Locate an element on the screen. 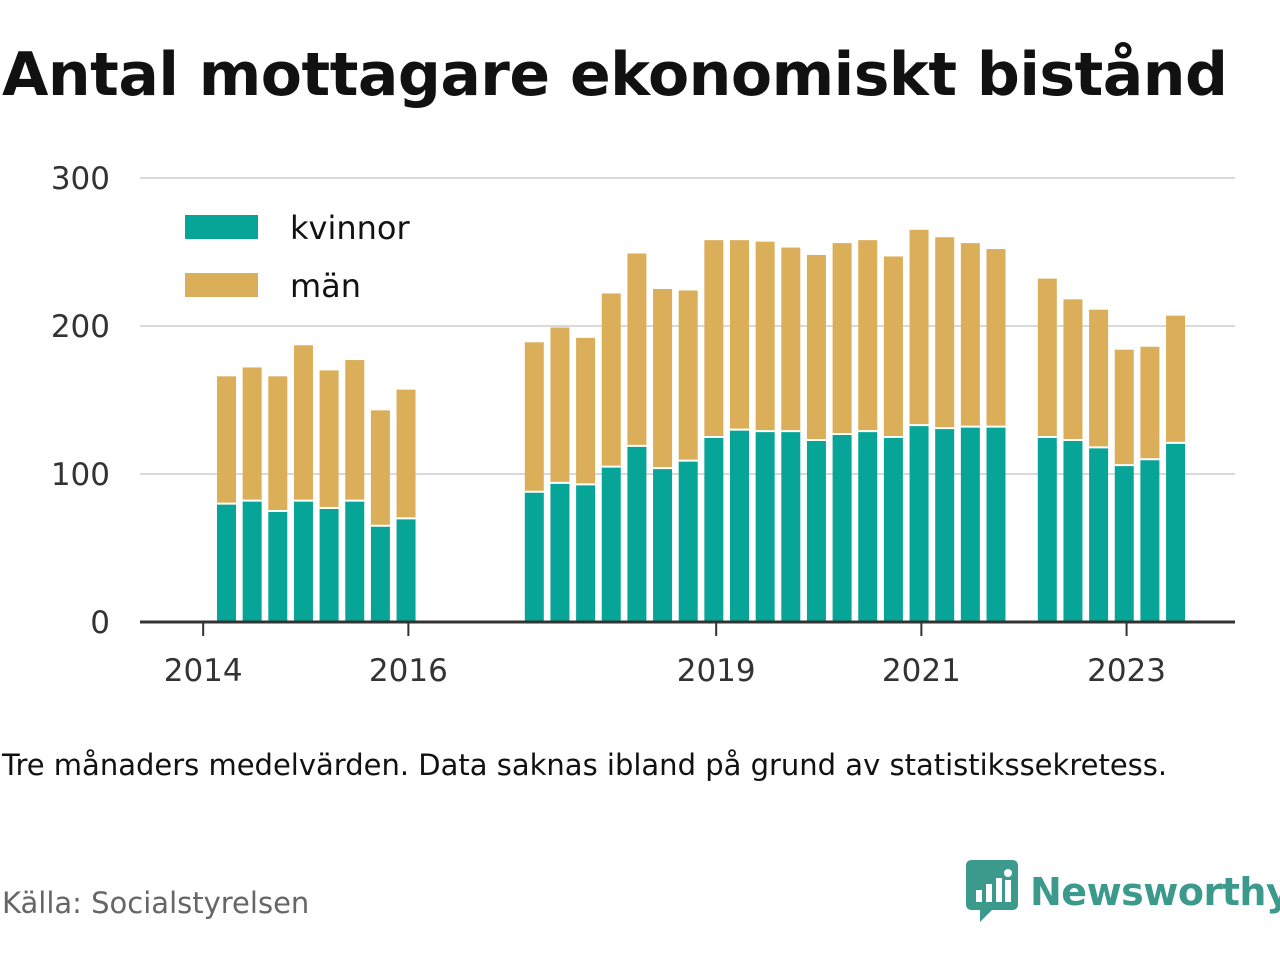 The image size is (1280, 960). x-tick-label: 2019 is located at coordinates (716, 671).